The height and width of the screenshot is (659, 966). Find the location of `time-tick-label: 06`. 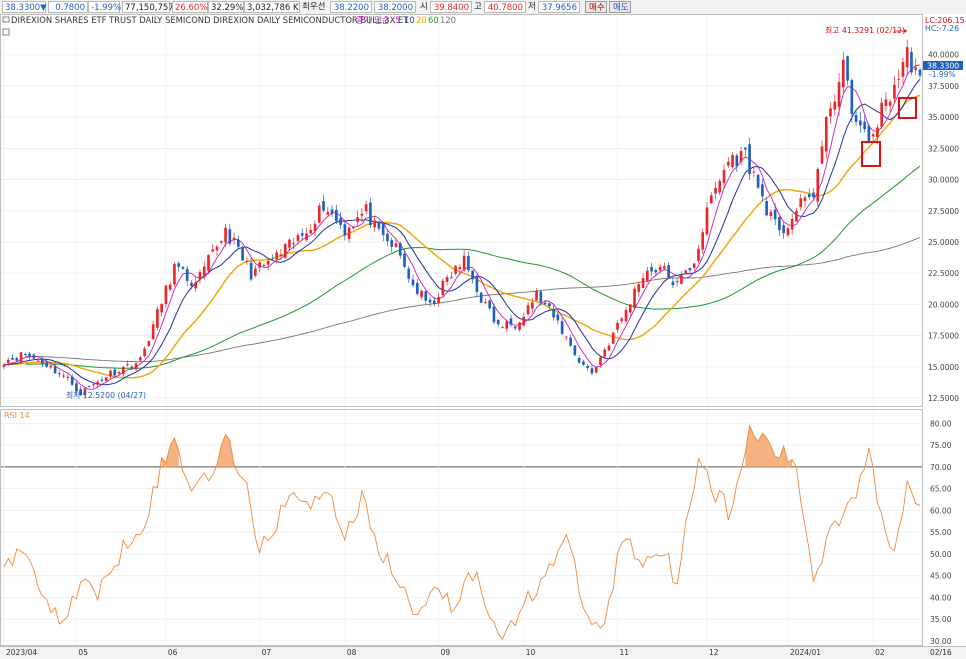

time-tick-label: 06 is located at coordinates (173, 652).